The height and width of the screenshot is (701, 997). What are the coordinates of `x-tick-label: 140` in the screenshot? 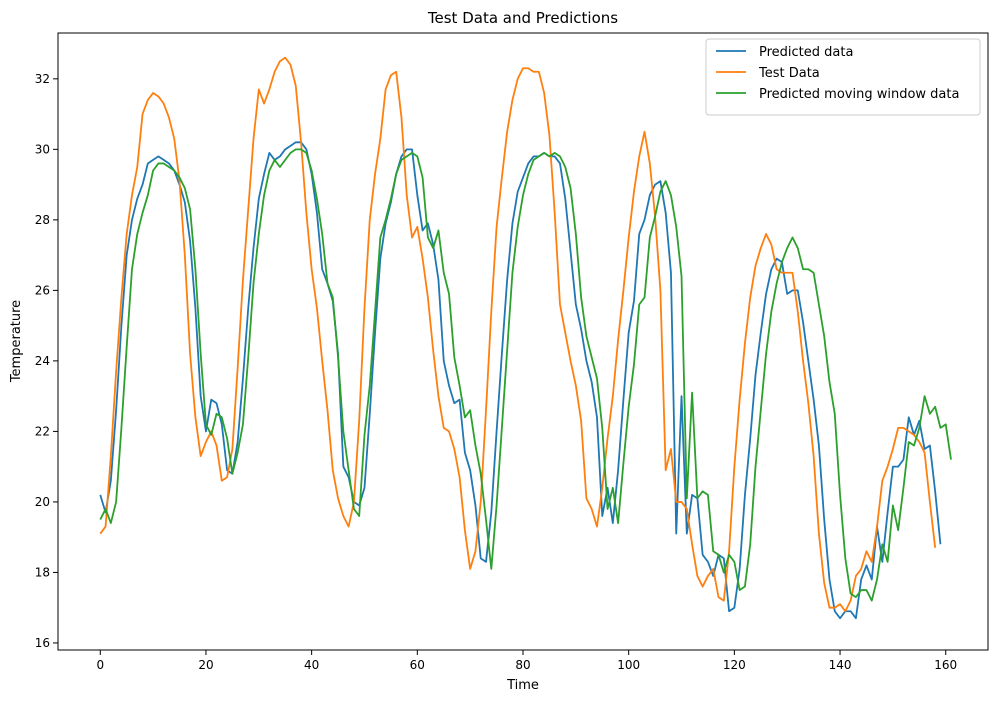 It's located at (840, 665).